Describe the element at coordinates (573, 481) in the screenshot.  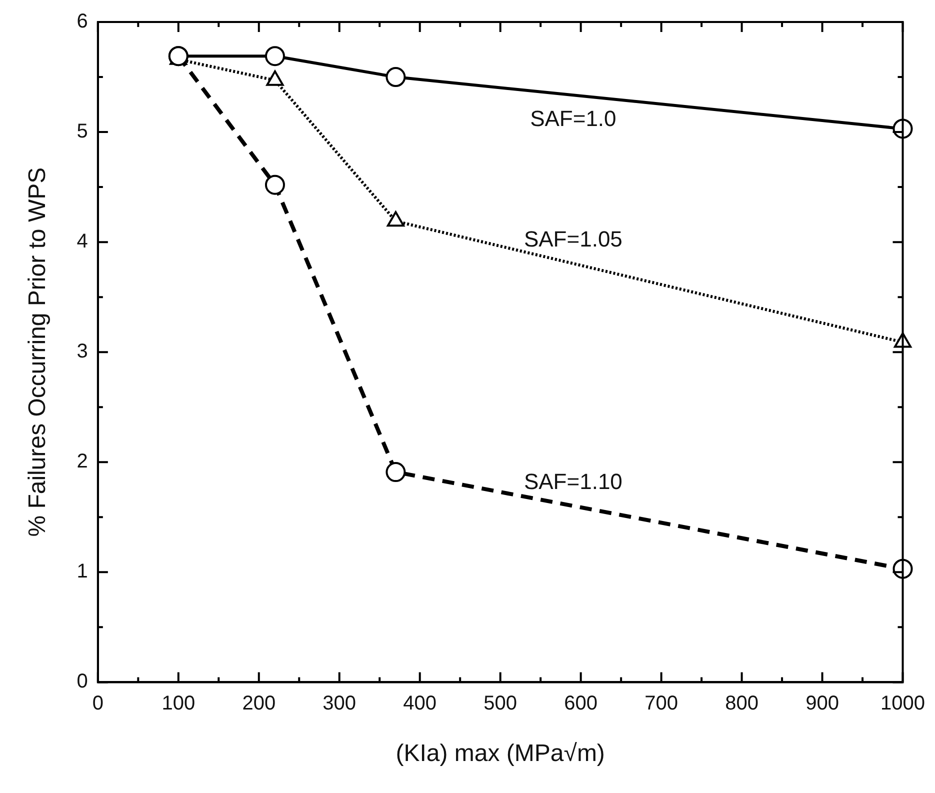
I see `series-label: SAF=1.10` at that location.